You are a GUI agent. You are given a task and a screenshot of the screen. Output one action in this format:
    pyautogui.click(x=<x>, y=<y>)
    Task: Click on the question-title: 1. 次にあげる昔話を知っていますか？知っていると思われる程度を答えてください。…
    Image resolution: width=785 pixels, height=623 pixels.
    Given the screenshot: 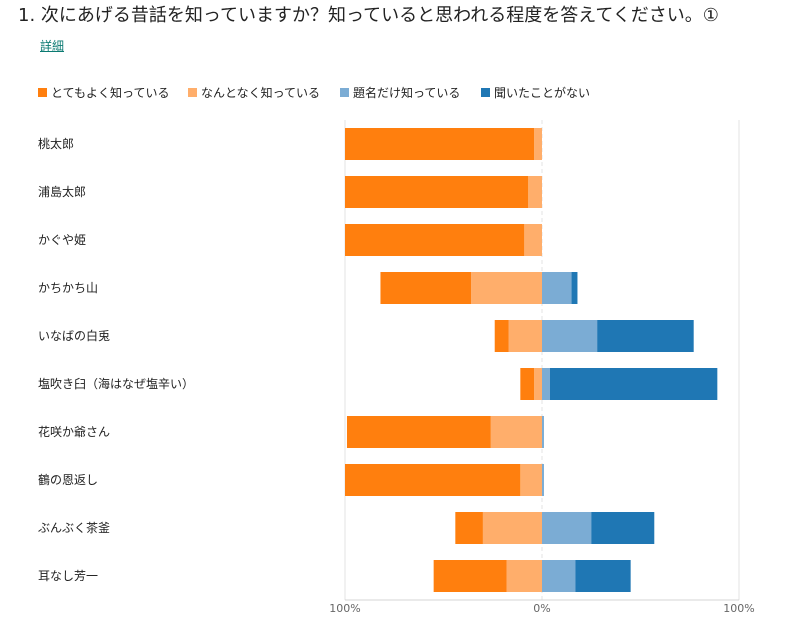 What is the action you would take?
    pyautogui.click(x=368, y=16)
    